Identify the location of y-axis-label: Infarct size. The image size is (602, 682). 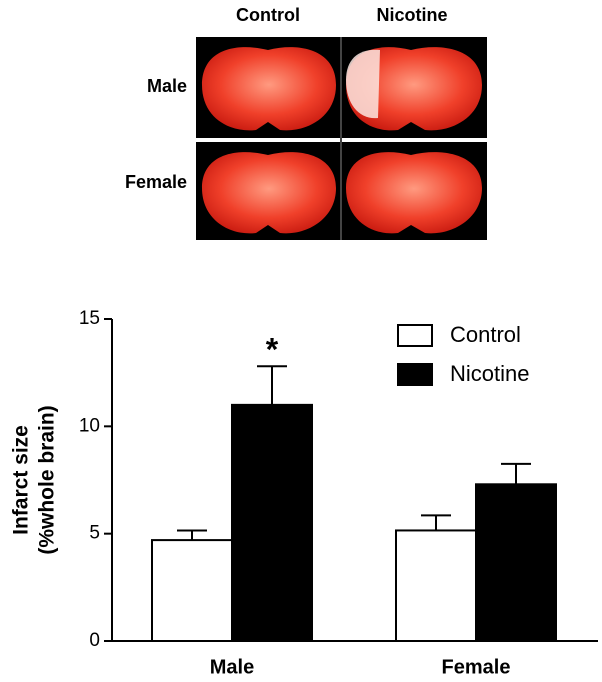
(21, 480).